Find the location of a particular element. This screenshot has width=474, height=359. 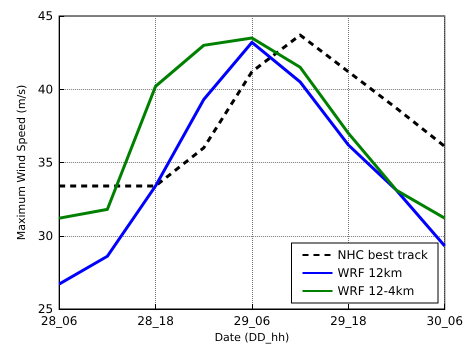

y-tick-label: 30 is located at coordinates (46, 235).